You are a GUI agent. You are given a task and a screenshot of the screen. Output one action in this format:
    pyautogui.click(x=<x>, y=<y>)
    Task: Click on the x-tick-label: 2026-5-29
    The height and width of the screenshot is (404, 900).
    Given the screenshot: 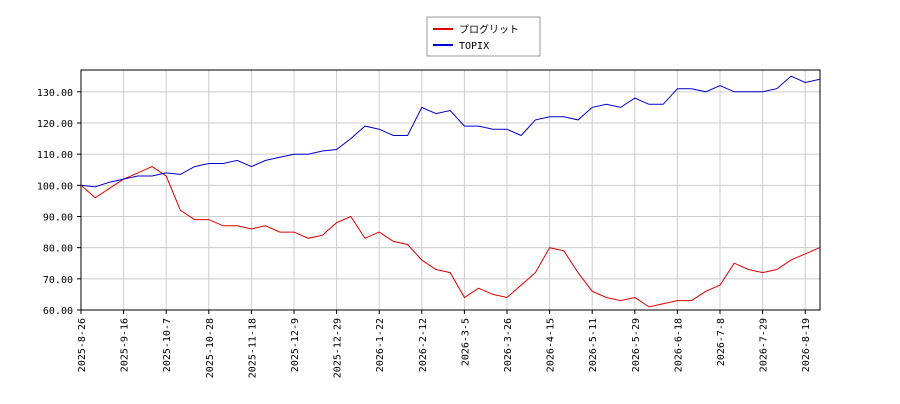 What is the action you would take?
    pyautogui.click(x=636, y=345)
    